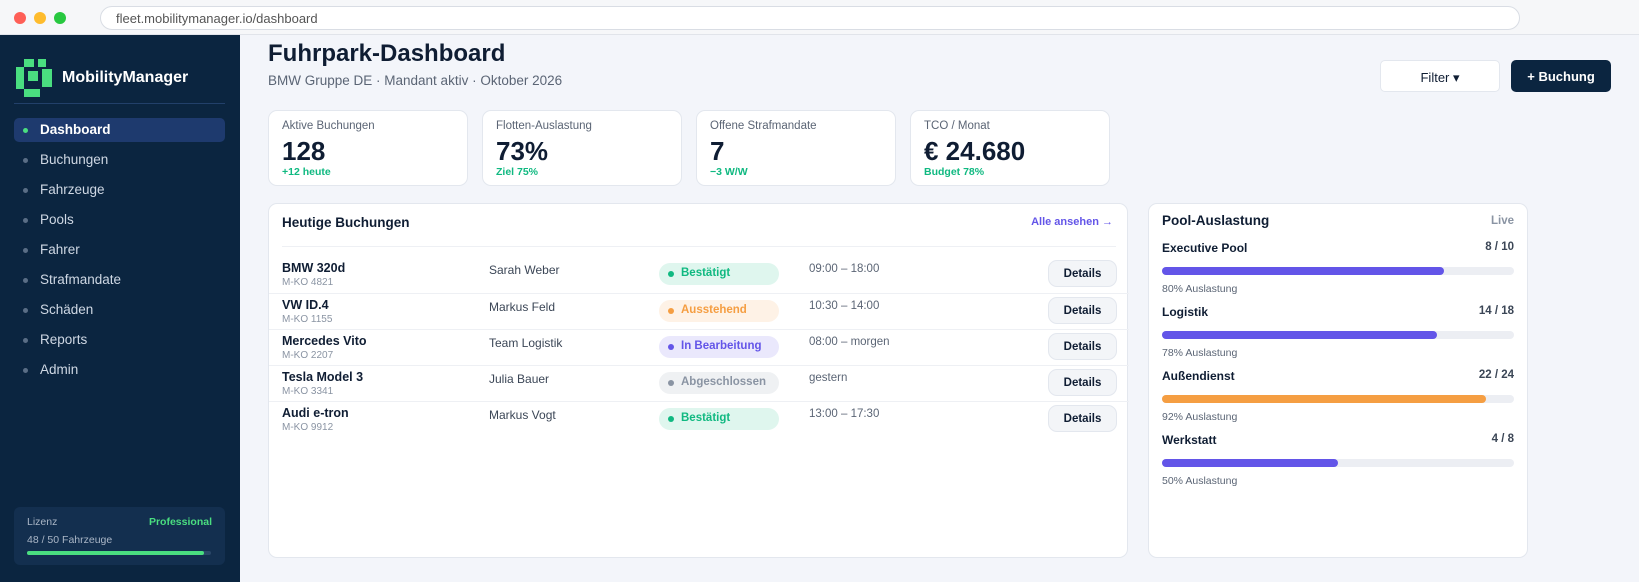 This screenshot has width=1639, height=582. Describe the element at coordinates (522, 307) in the screenshot. I see `driver: Markus Feld` at that location.